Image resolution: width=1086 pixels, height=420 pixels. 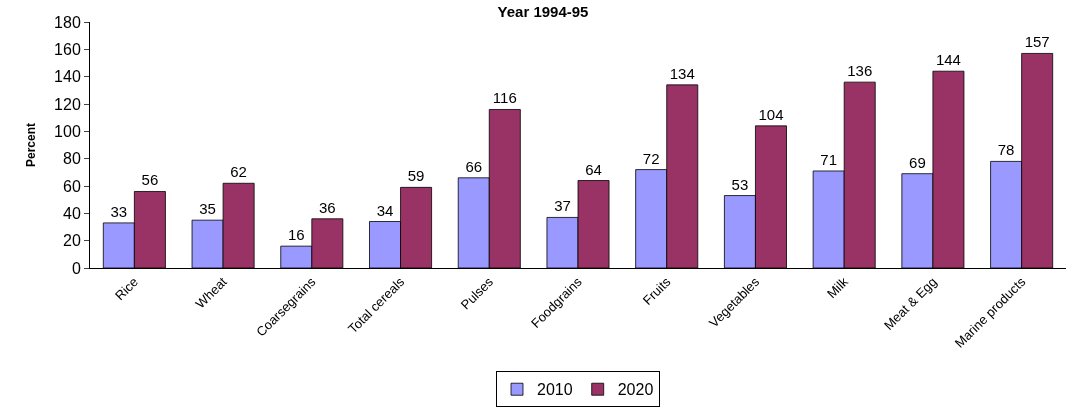 What do you see at coordinates (635, 390) in the screenshot?
I see `legend-label: 2020` at bounding box center [635, 390].